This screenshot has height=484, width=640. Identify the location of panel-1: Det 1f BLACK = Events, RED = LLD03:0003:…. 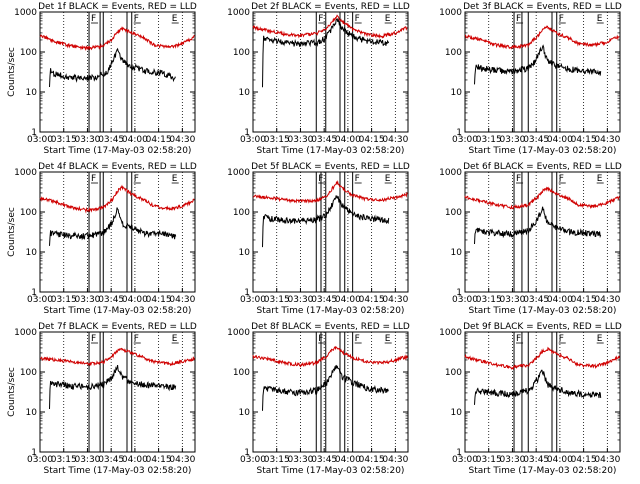
(102, 79).